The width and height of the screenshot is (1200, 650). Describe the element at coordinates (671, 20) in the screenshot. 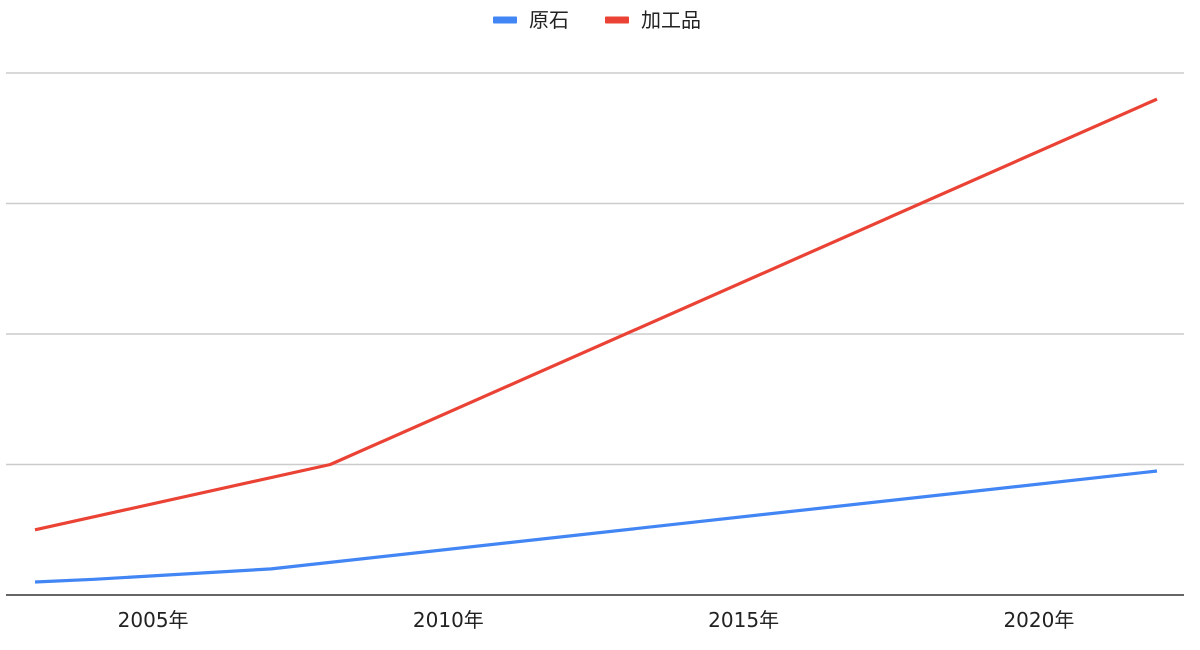

I see `legend-label: 加工品` at that location.